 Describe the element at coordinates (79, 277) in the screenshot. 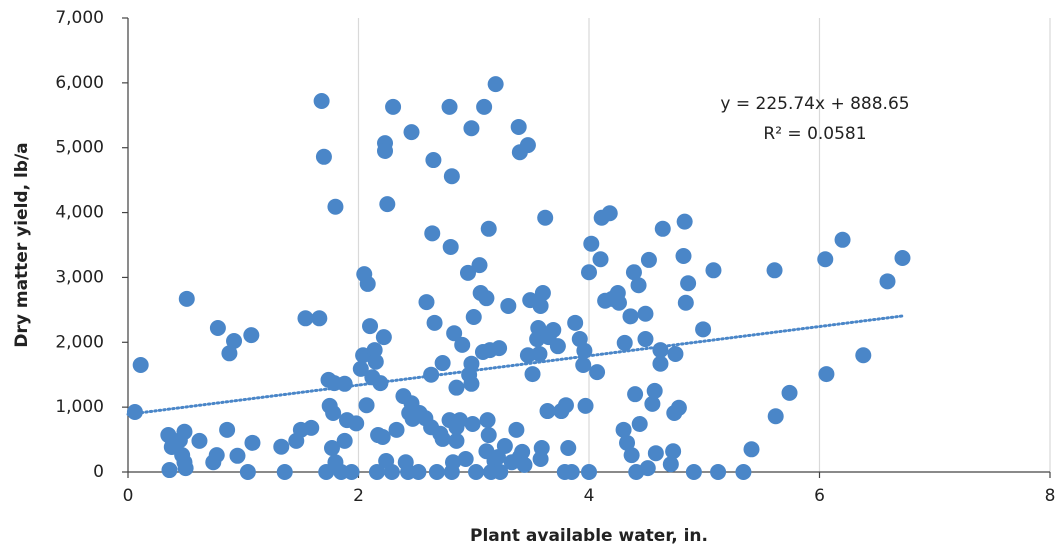

I see `y-tick-label: 3,000` at that location.